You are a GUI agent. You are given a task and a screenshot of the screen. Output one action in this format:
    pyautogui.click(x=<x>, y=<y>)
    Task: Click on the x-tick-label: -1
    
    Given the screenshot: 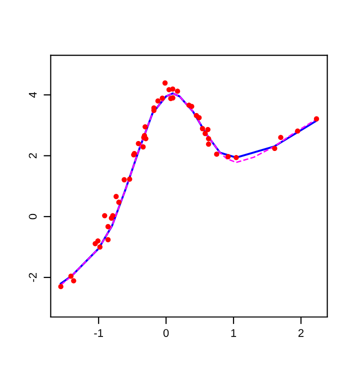 What is the action you would take?
    pyautogui.click(x=98, y=333)
    